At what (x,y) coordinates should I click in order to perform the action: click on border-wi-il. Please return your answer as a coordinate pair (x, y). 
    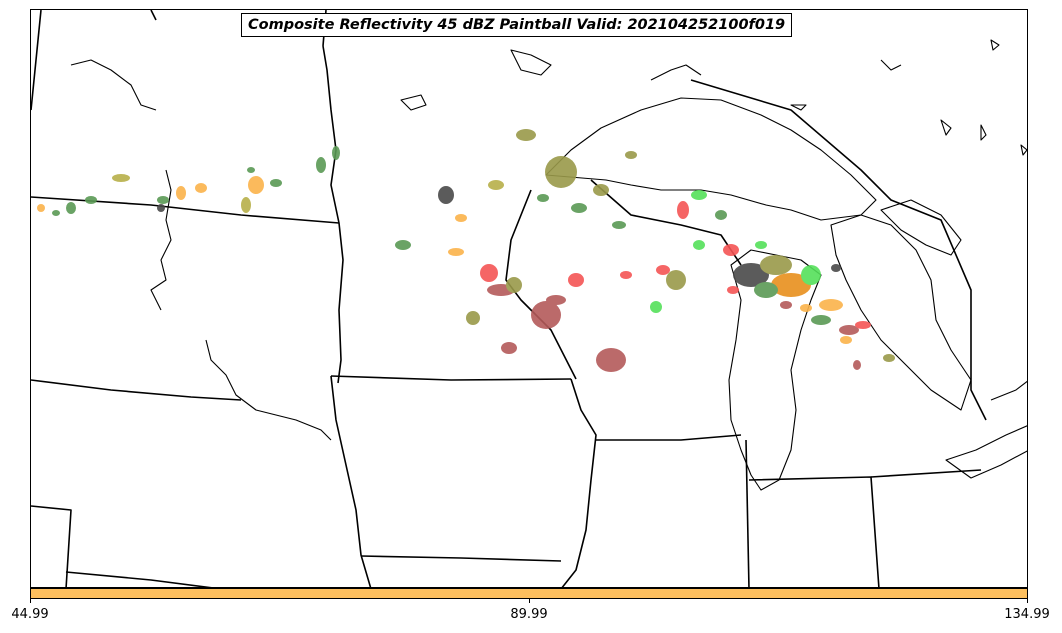
    Looking at the image, I should click on (669, 437).